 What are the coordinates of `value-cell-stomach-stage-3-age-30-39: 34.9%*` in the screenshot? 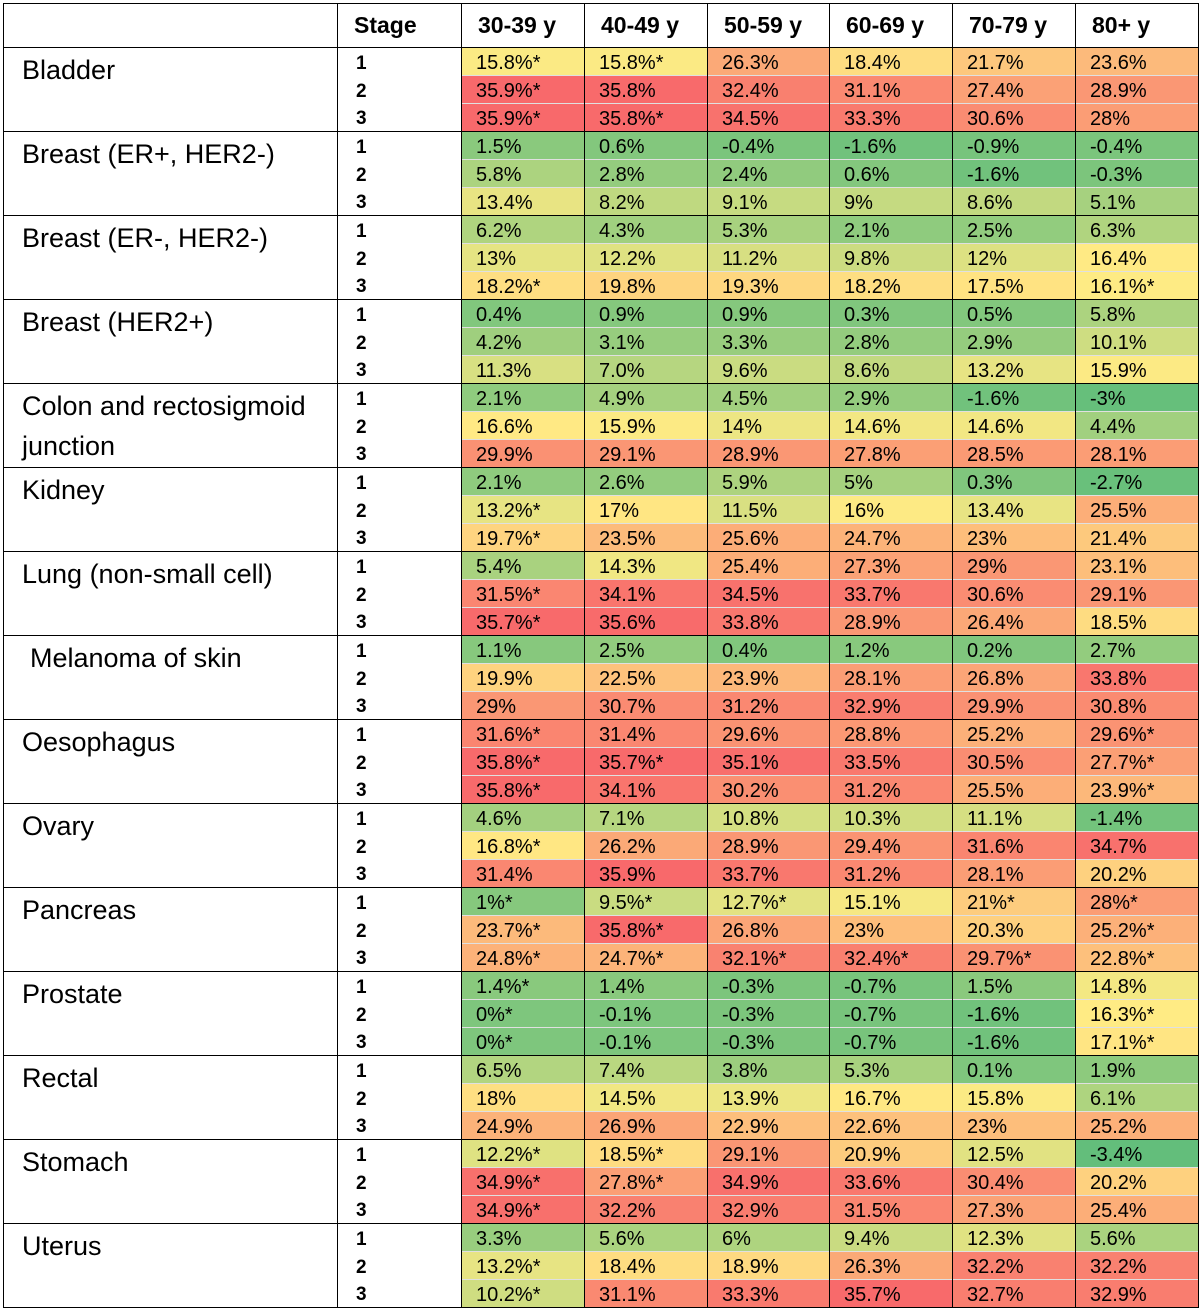 It's located at (523, 1209).